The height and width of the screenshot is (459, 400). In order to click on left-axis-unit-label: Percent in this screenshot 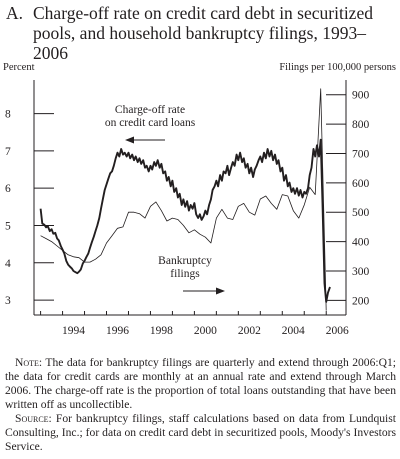, I will do `click(19, 67)`.